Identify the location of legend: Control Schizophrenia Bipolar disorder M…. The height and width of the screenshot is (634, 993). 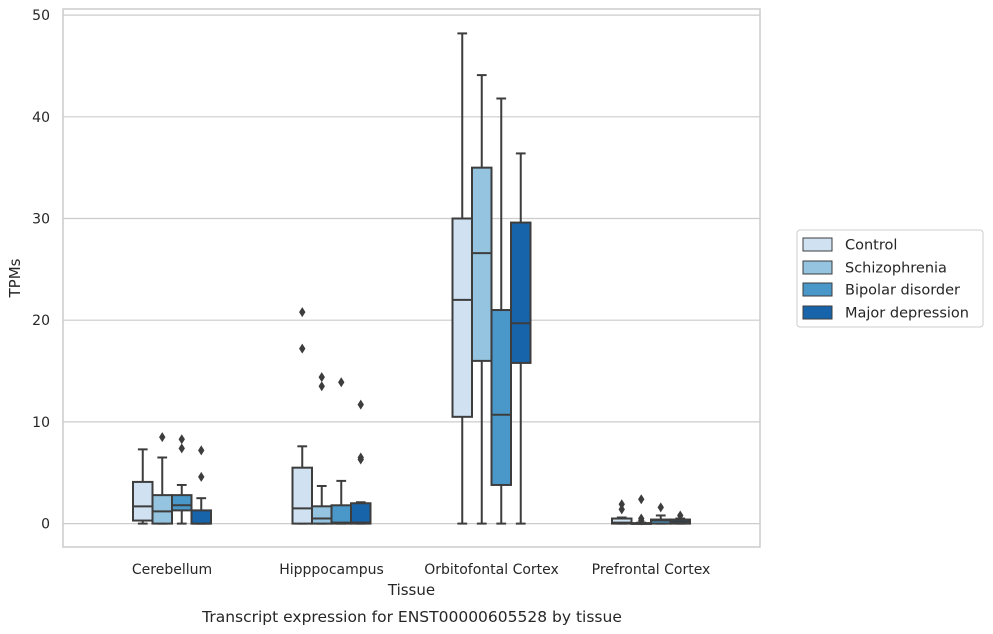
(890, 278).